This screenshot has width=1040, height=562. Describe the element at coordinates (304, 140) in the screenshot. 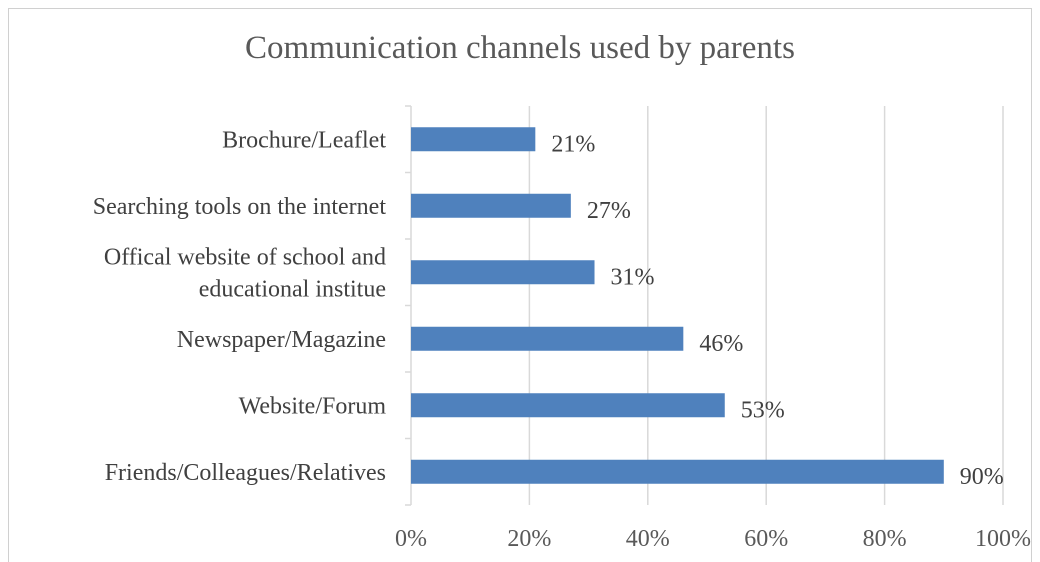

I see `category-label-0: Brochure/Leaflet` at that location.